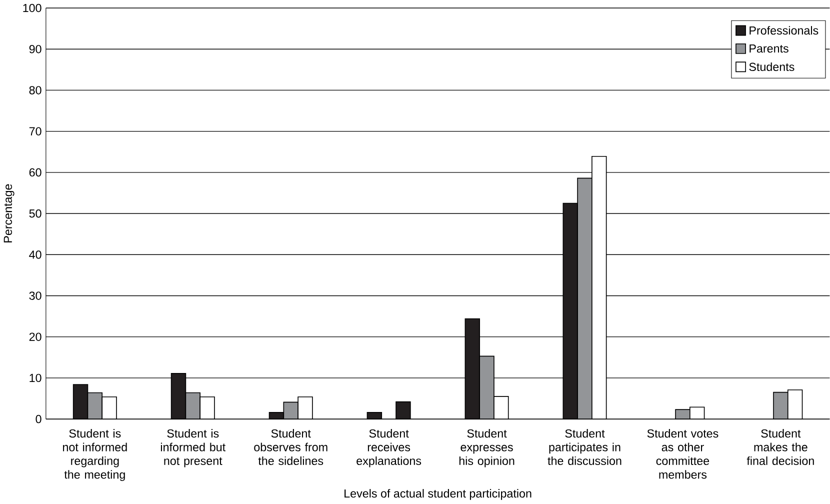  I want to click on y-tick-label: 40, so click(35, 254).